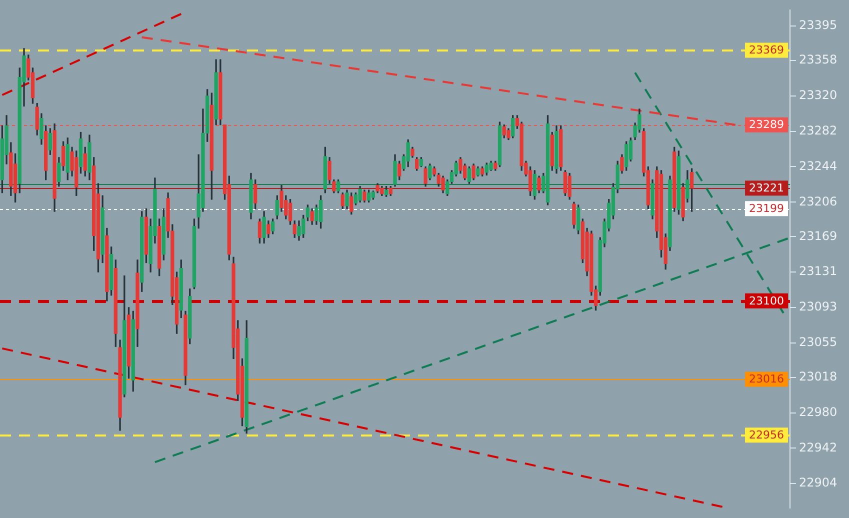 The image size is (849, 518). Describe the element at coordinates (818, 447) in the screenshot. I see `y-tick-label: 22942` at that location.